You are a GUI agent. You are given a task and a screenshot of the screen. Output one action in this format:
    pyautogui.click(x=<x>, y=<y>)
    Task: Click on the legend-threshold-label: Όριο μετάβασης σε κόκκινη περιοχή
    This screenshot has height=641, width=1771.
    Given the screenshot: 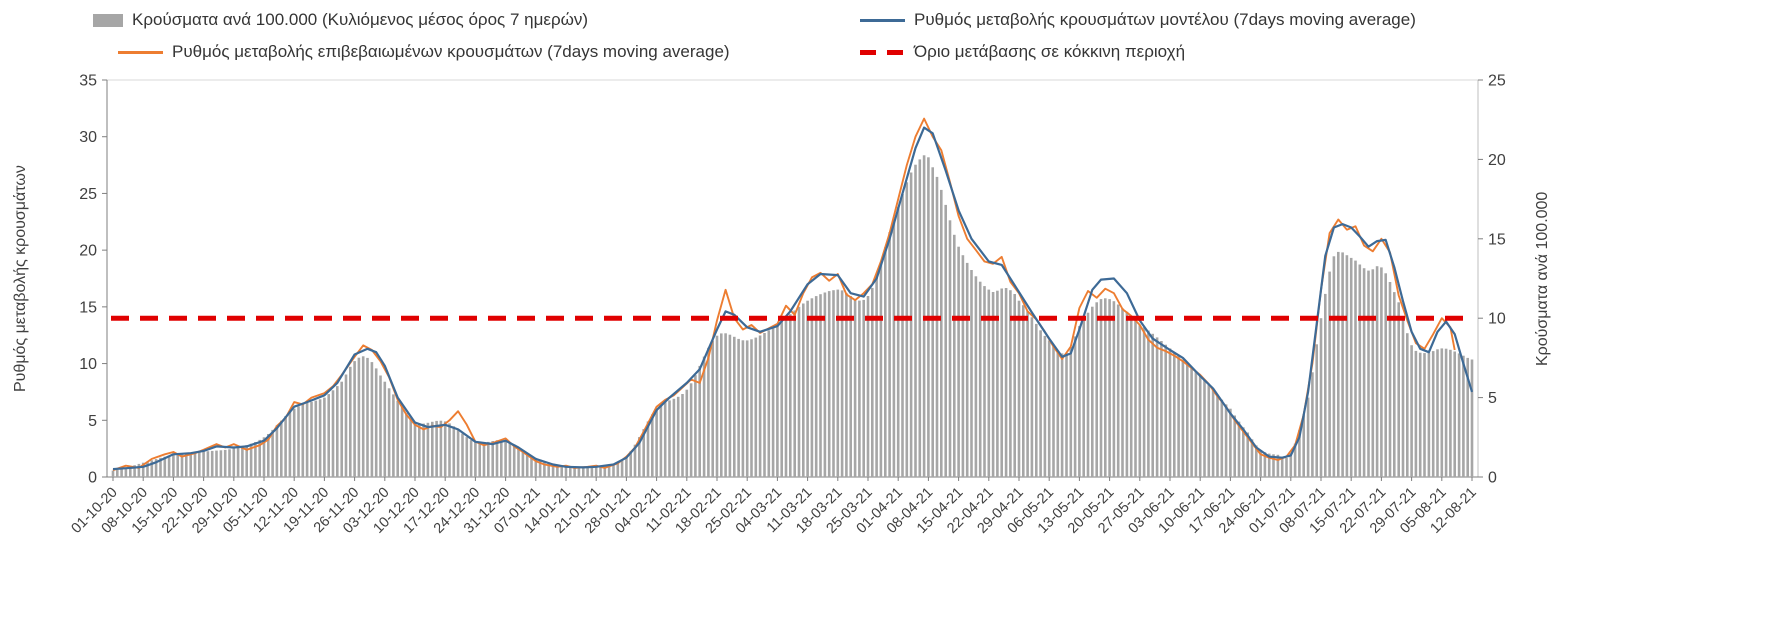 What is the action you would take?
    pyautogui.click(x=1050, y=51)
    